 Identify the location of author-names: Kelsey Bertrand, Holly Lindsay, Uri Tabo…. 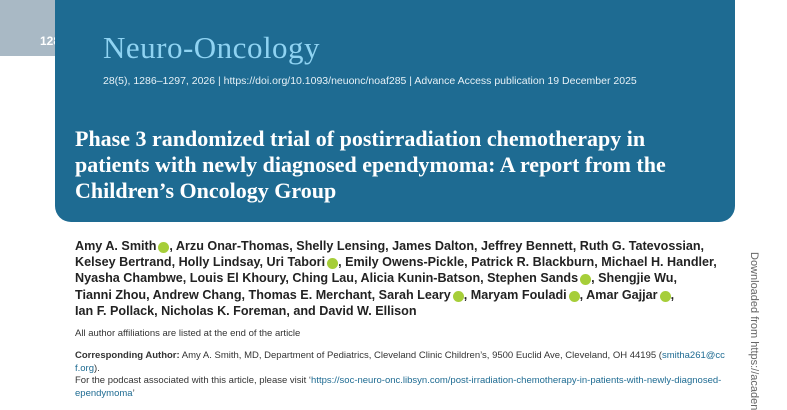
(200, 262).